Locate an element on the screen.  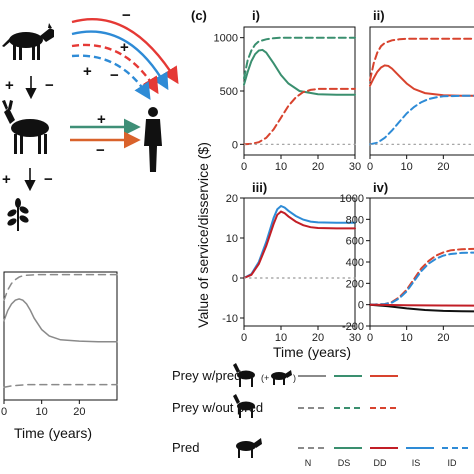
panel-iii-x-tick-label-3: 30 is located at coordinates (355, 338).